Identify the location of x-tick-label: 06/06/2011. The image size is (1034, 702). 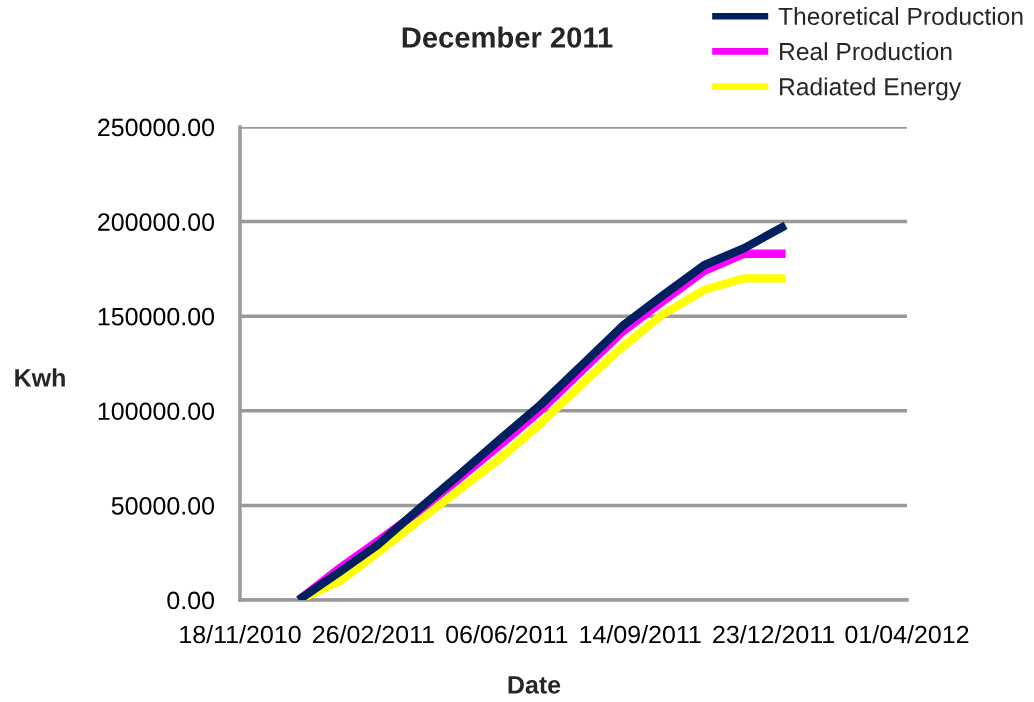
(507, 634).